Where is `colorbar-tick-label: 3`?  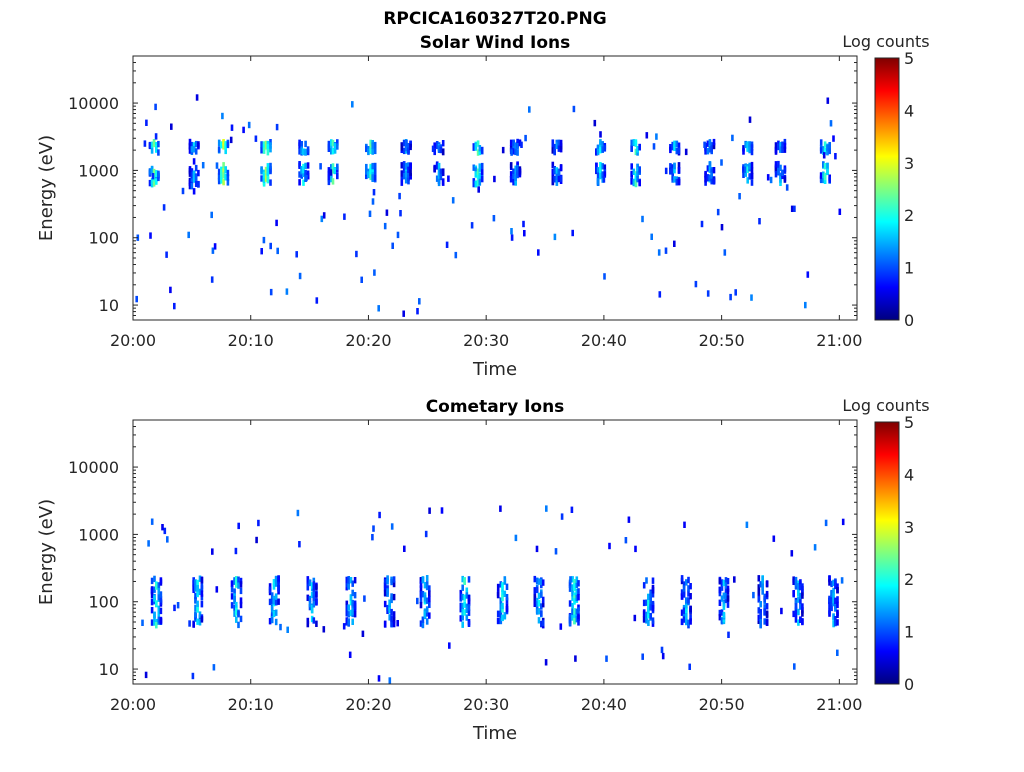
colorbar-tick-label: 3 is located at coordinates (909, 163).